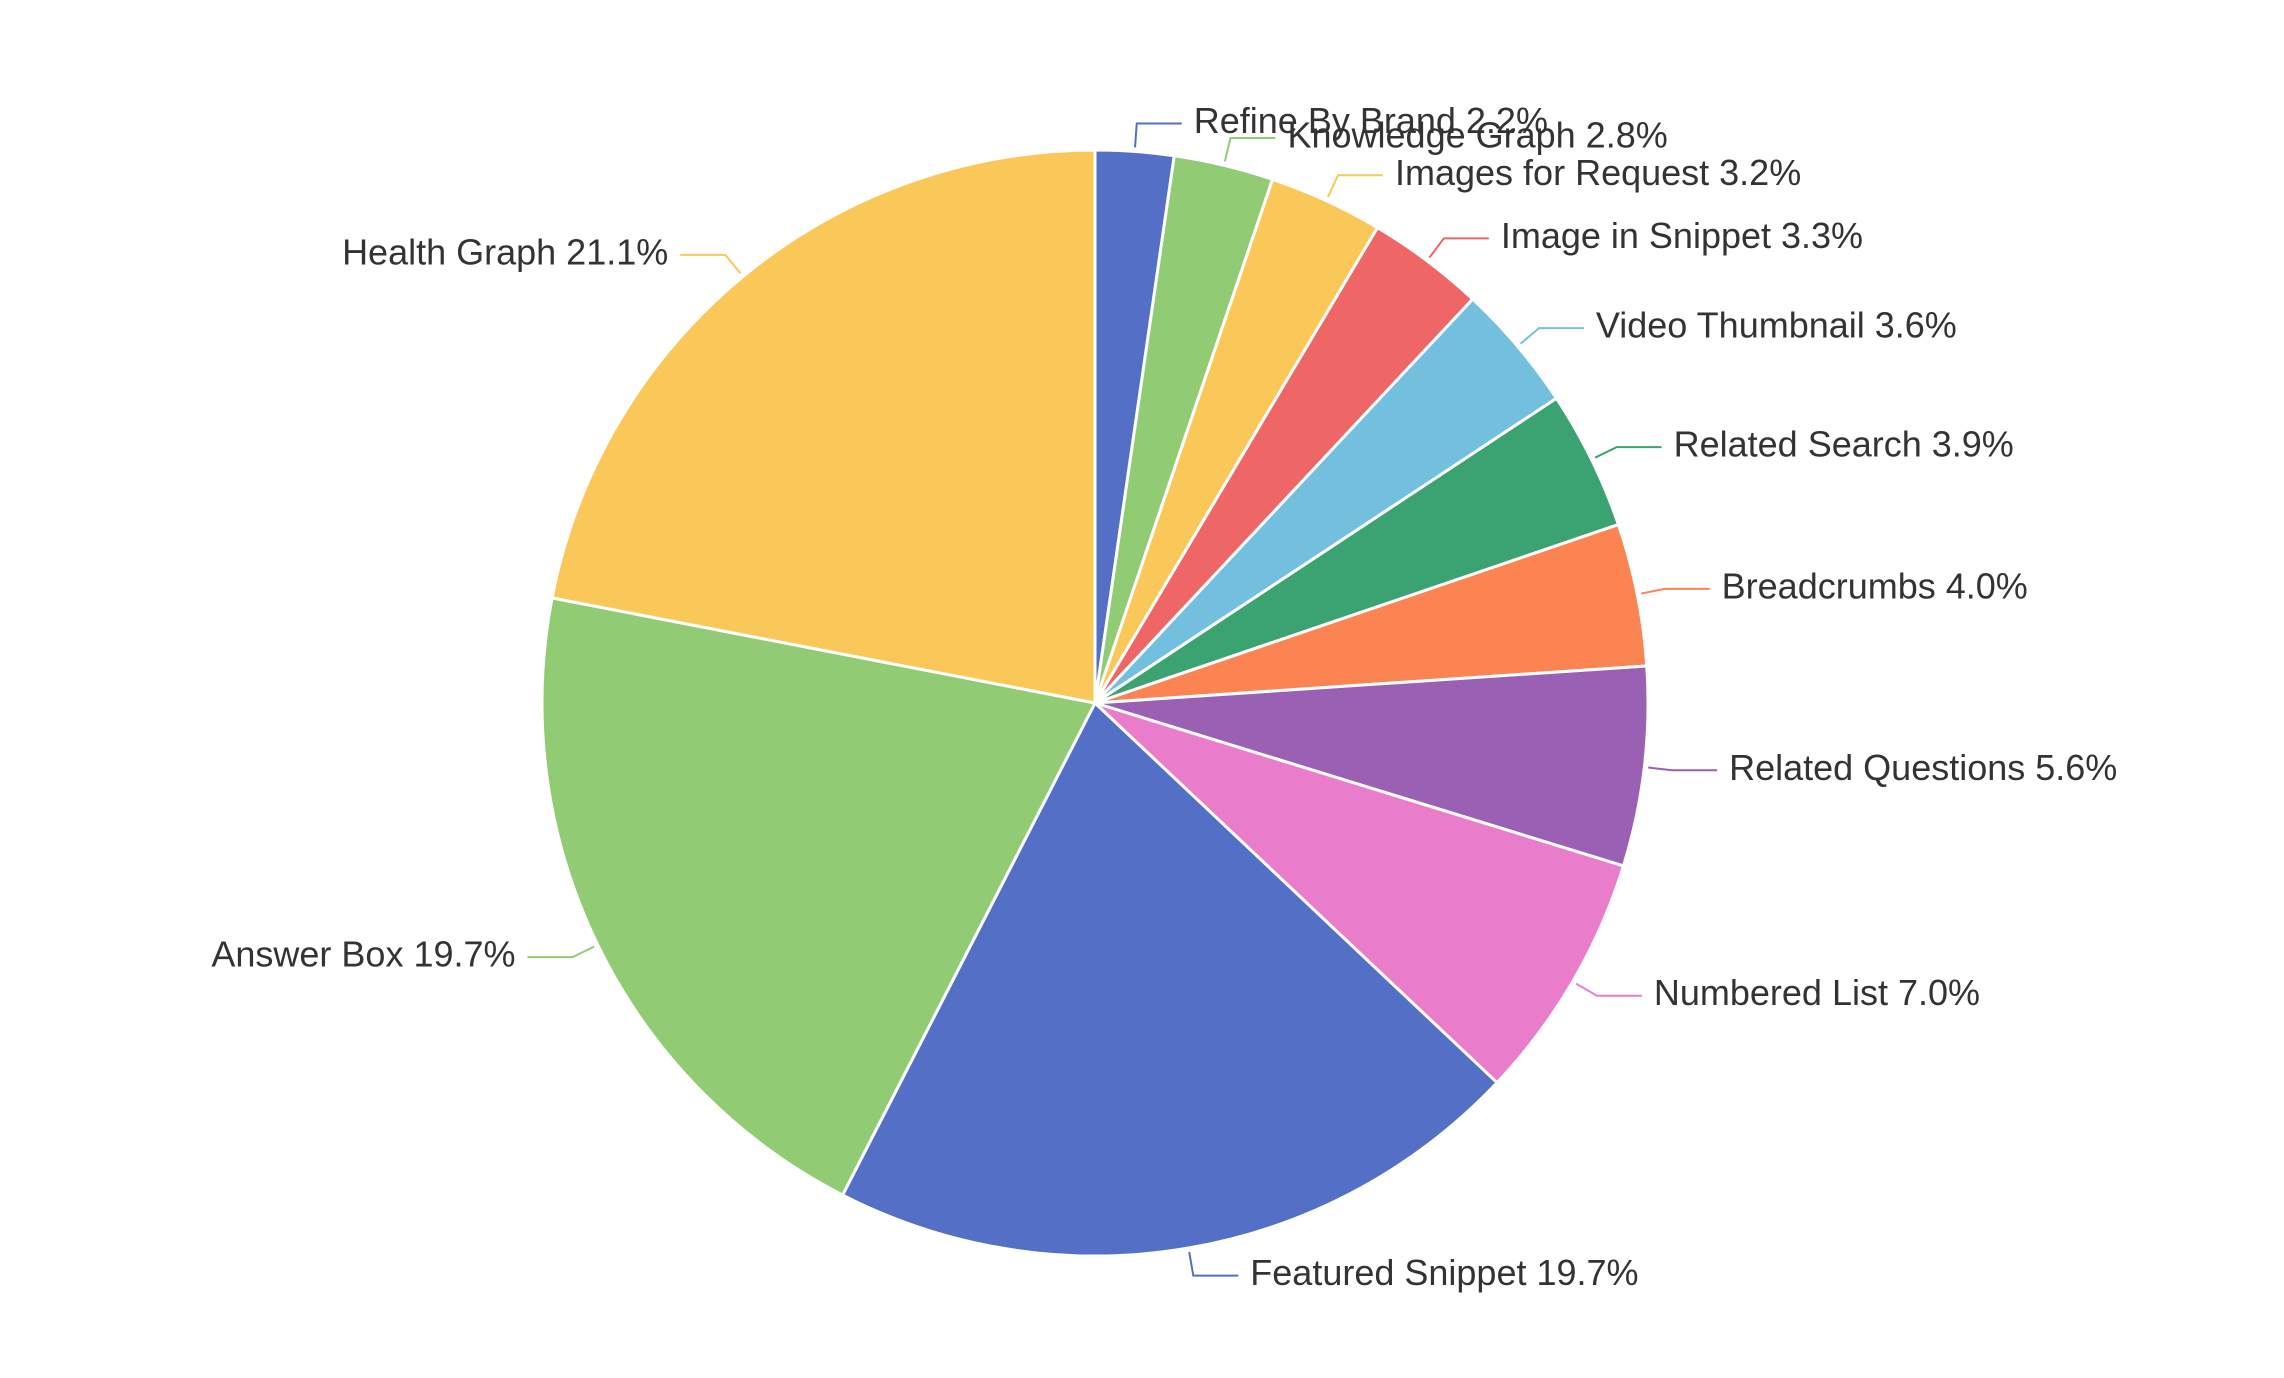 This screenshot has height=1378, width=2284. Describe the element at coordinates (1158, 135) in the screenshot. I see `leader-line-refine-by-brand` at that location.